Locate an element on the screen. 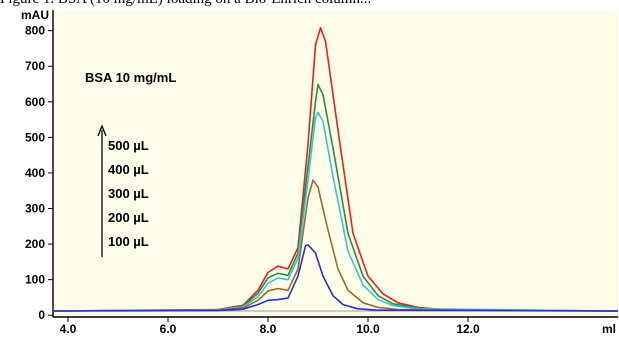 This screenshot has width=619, height=337. sample-annotation: BSA 10 mg/mL is located at coordinates (130, 77).